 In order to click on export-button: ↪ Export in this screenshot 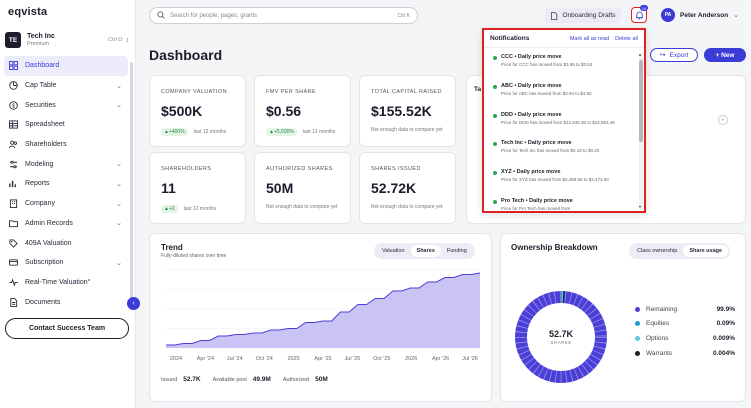, I will do `click(674, 55)`.